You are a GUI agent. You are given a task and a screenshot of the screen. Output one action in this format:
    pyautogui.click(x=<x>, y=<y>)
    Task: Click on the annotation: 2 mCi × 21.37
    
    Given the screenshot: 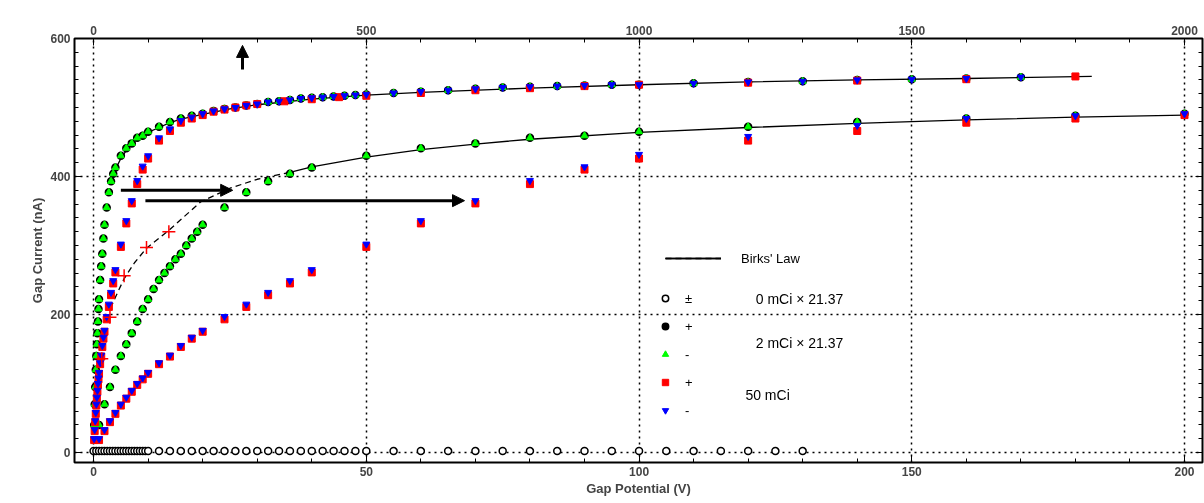 What is the action you would take?
    pyautogui.click(x=799, y=342)
    